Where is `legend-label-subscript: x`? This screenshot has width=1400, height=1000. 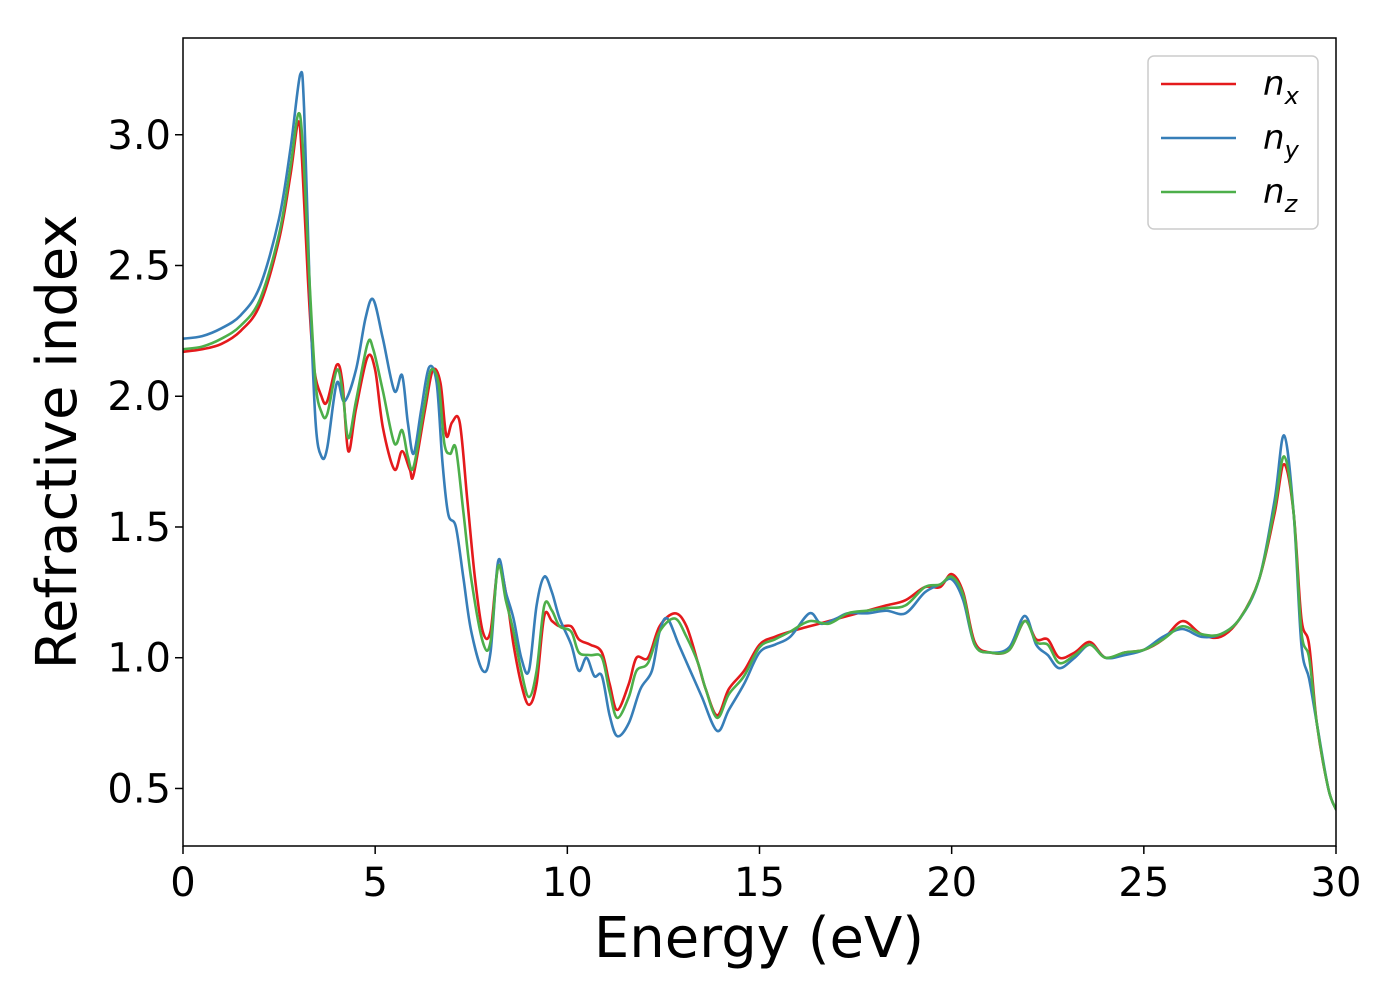
legend-label-subscript: x is located at coordinates (1292, 96).